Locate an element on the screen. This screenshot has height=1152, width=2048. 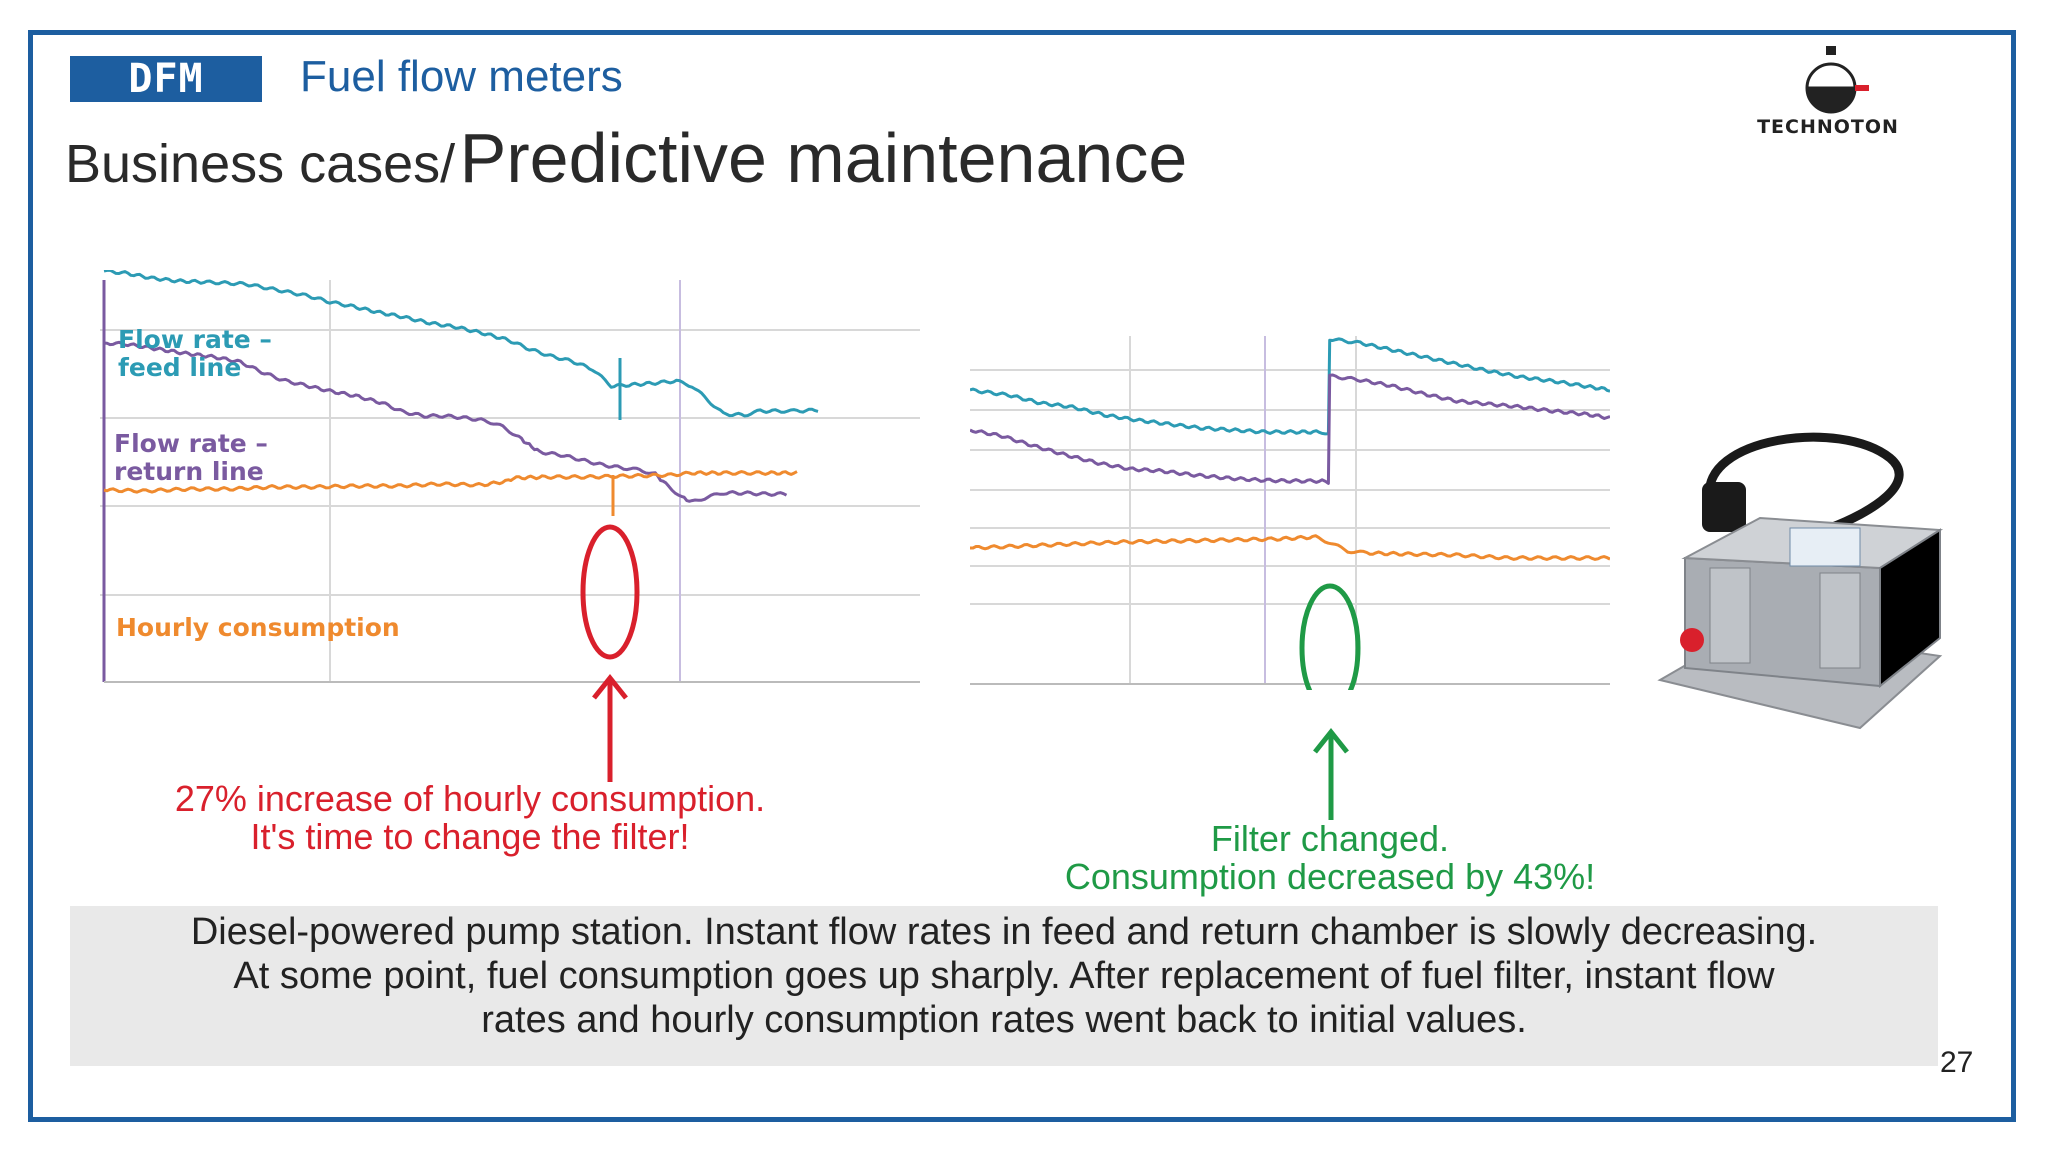
green-arrow-icon is located at coordinates (1331, 773).